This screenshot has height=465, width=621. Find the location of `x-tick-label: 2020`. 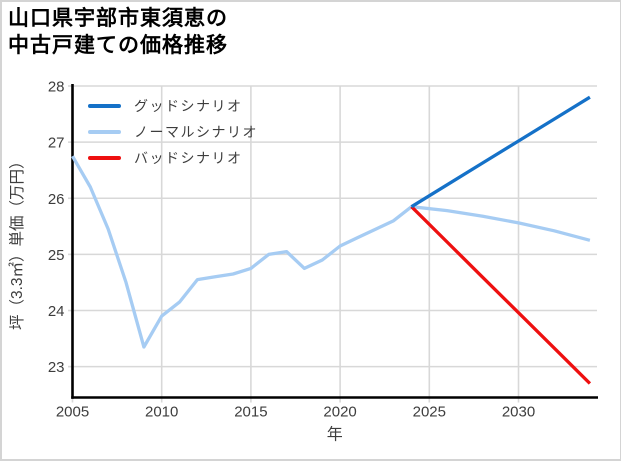

x-tick-label: 2020 is located at coordinates (339, 412).